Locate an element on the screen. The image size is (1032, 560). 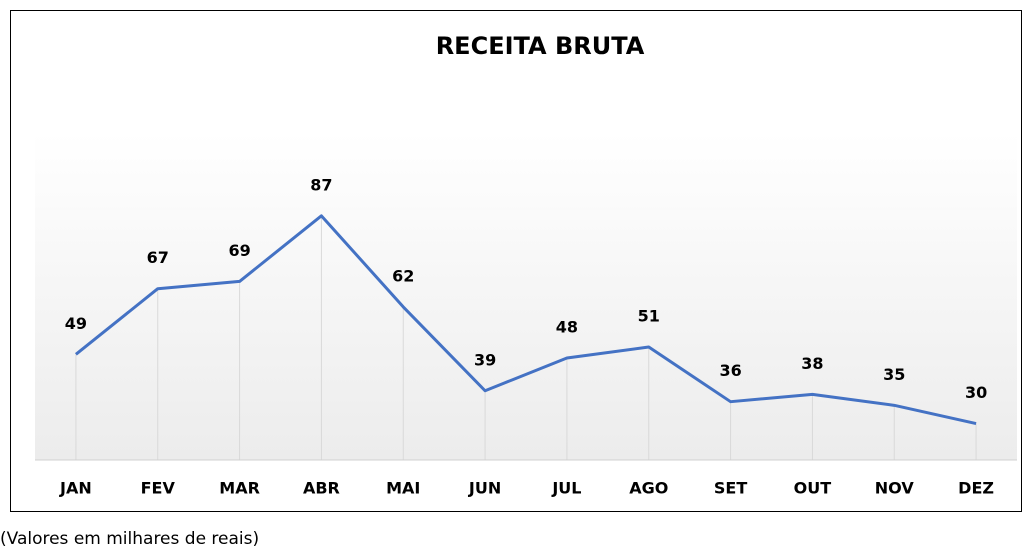
x-tick-label: DEZ is located at coordinates (976, 488).